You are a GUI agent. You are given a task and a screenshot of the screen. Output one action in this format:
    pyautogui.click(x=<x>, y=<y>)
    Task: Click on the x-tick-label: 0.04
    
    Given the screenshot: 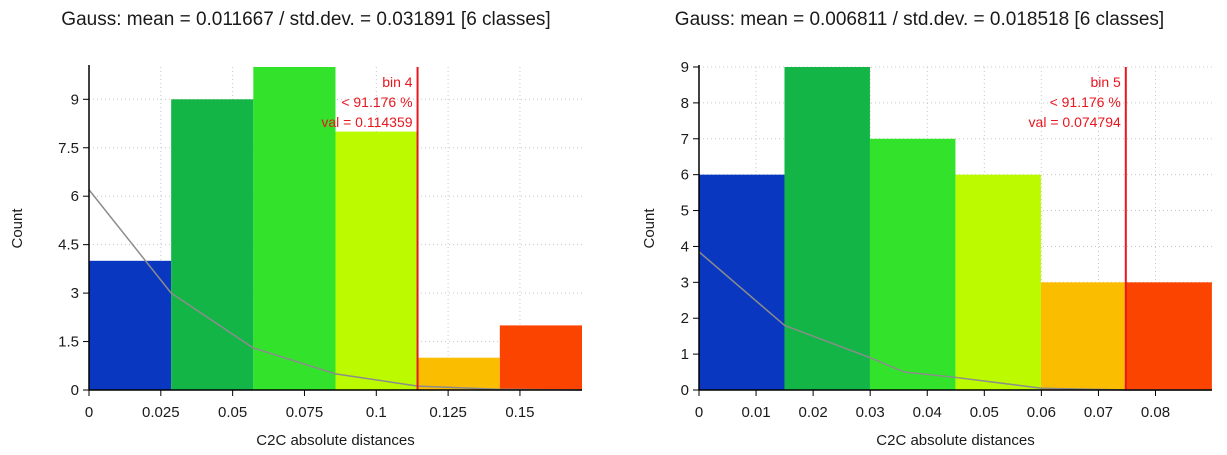 What is the action you would take?
    pyautogui.click(x=927, y=412)
    